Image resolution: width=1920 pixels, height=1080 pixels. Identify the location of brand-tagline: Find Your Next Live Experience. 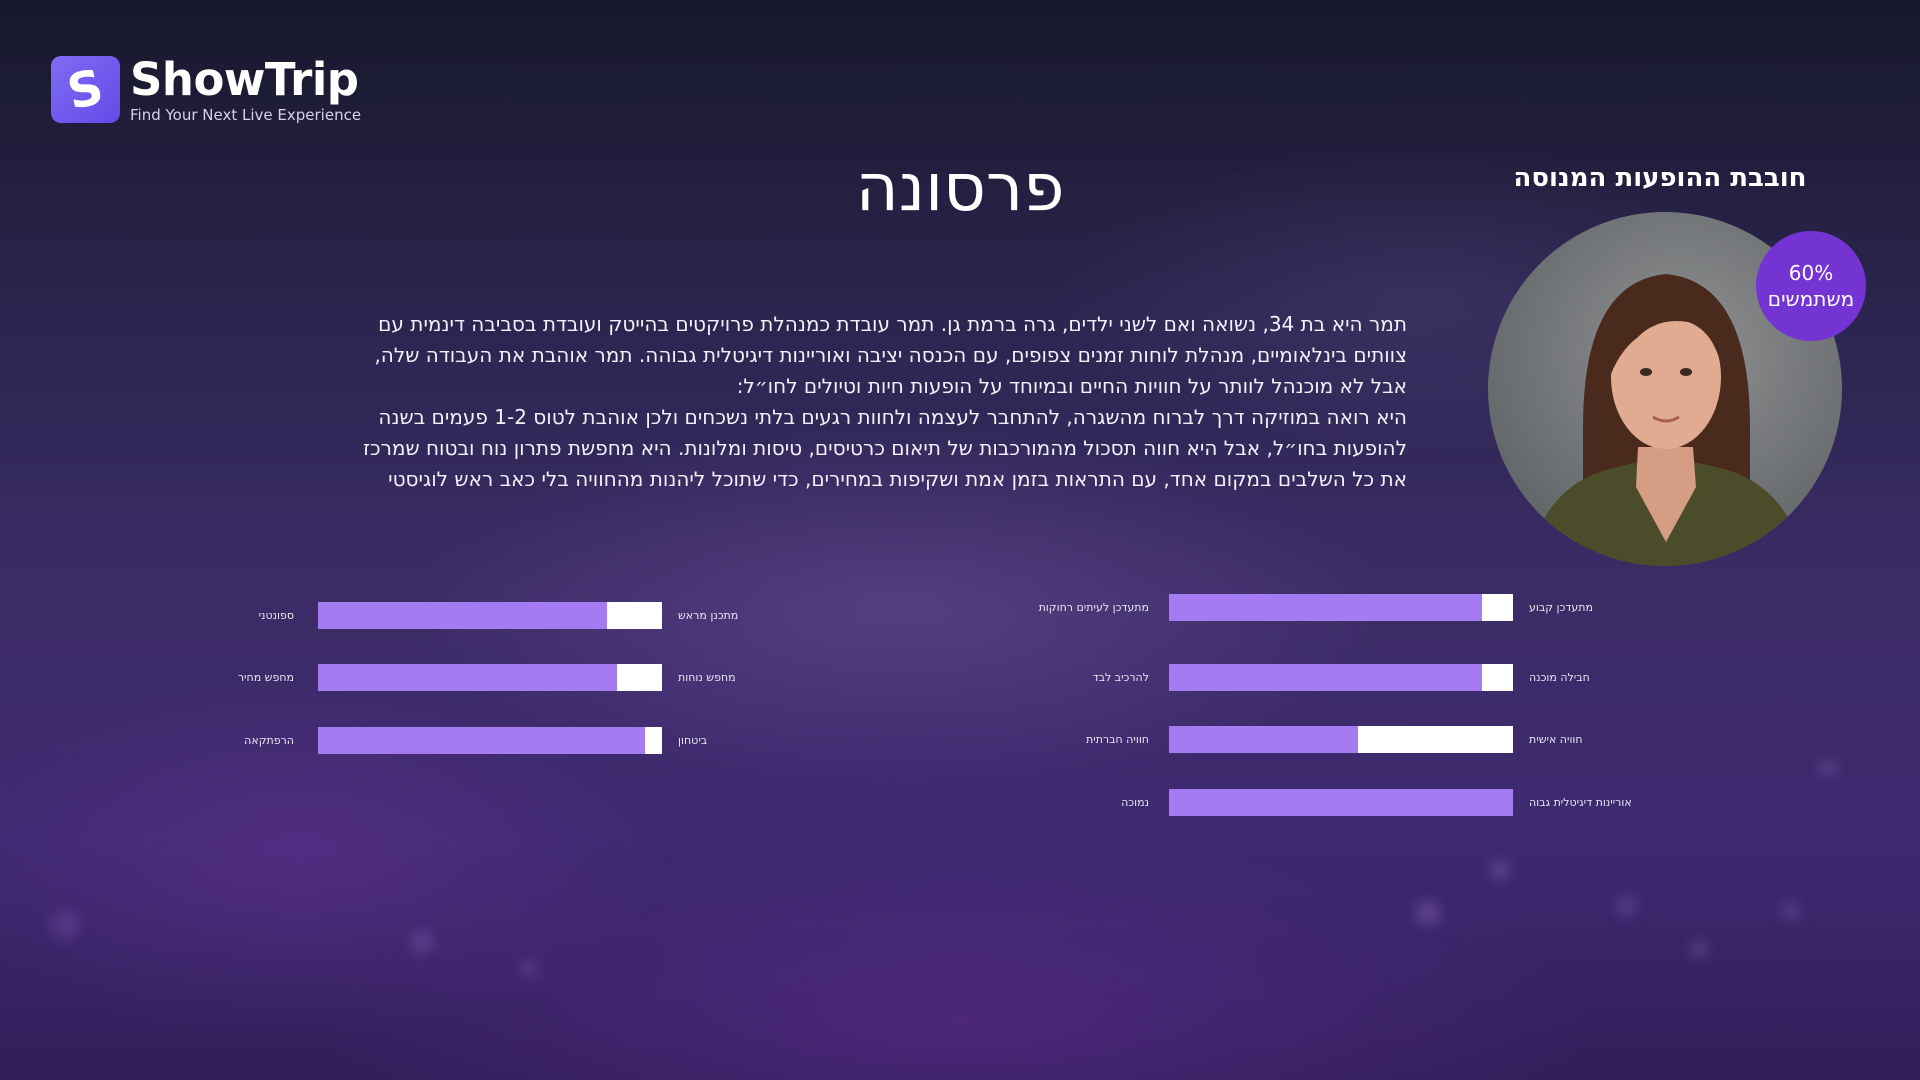
(246, 115).